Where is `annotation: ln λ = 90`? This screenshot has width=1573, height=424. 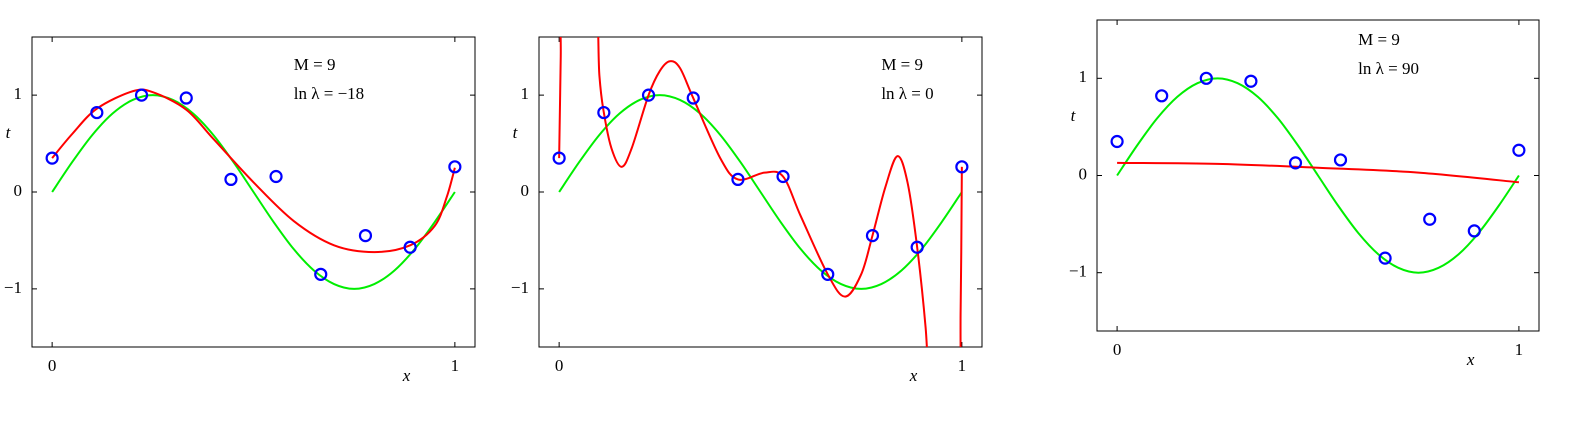
annotation: ln λ = 90 is located at coordinates (1388, 68).